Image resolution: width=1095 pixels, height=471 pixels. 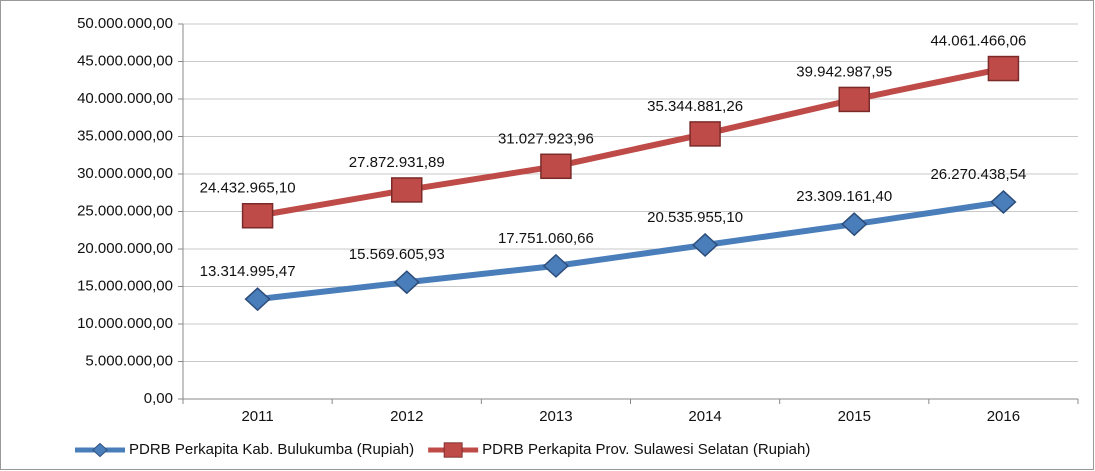 What do you see at coordinates (248, 271) in the screenshot?
I see `data-label: 13.314.995,47` at bounding box center [248, 271].